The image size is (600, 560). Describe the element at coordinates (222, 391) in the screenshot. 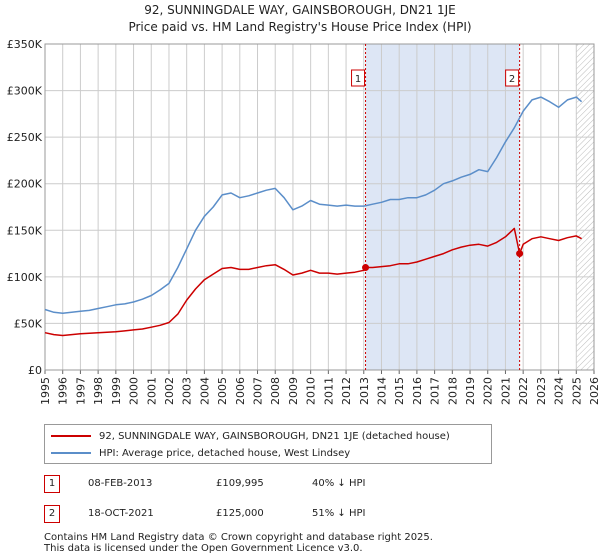

I see `x-tick-label: 2005` at that location.